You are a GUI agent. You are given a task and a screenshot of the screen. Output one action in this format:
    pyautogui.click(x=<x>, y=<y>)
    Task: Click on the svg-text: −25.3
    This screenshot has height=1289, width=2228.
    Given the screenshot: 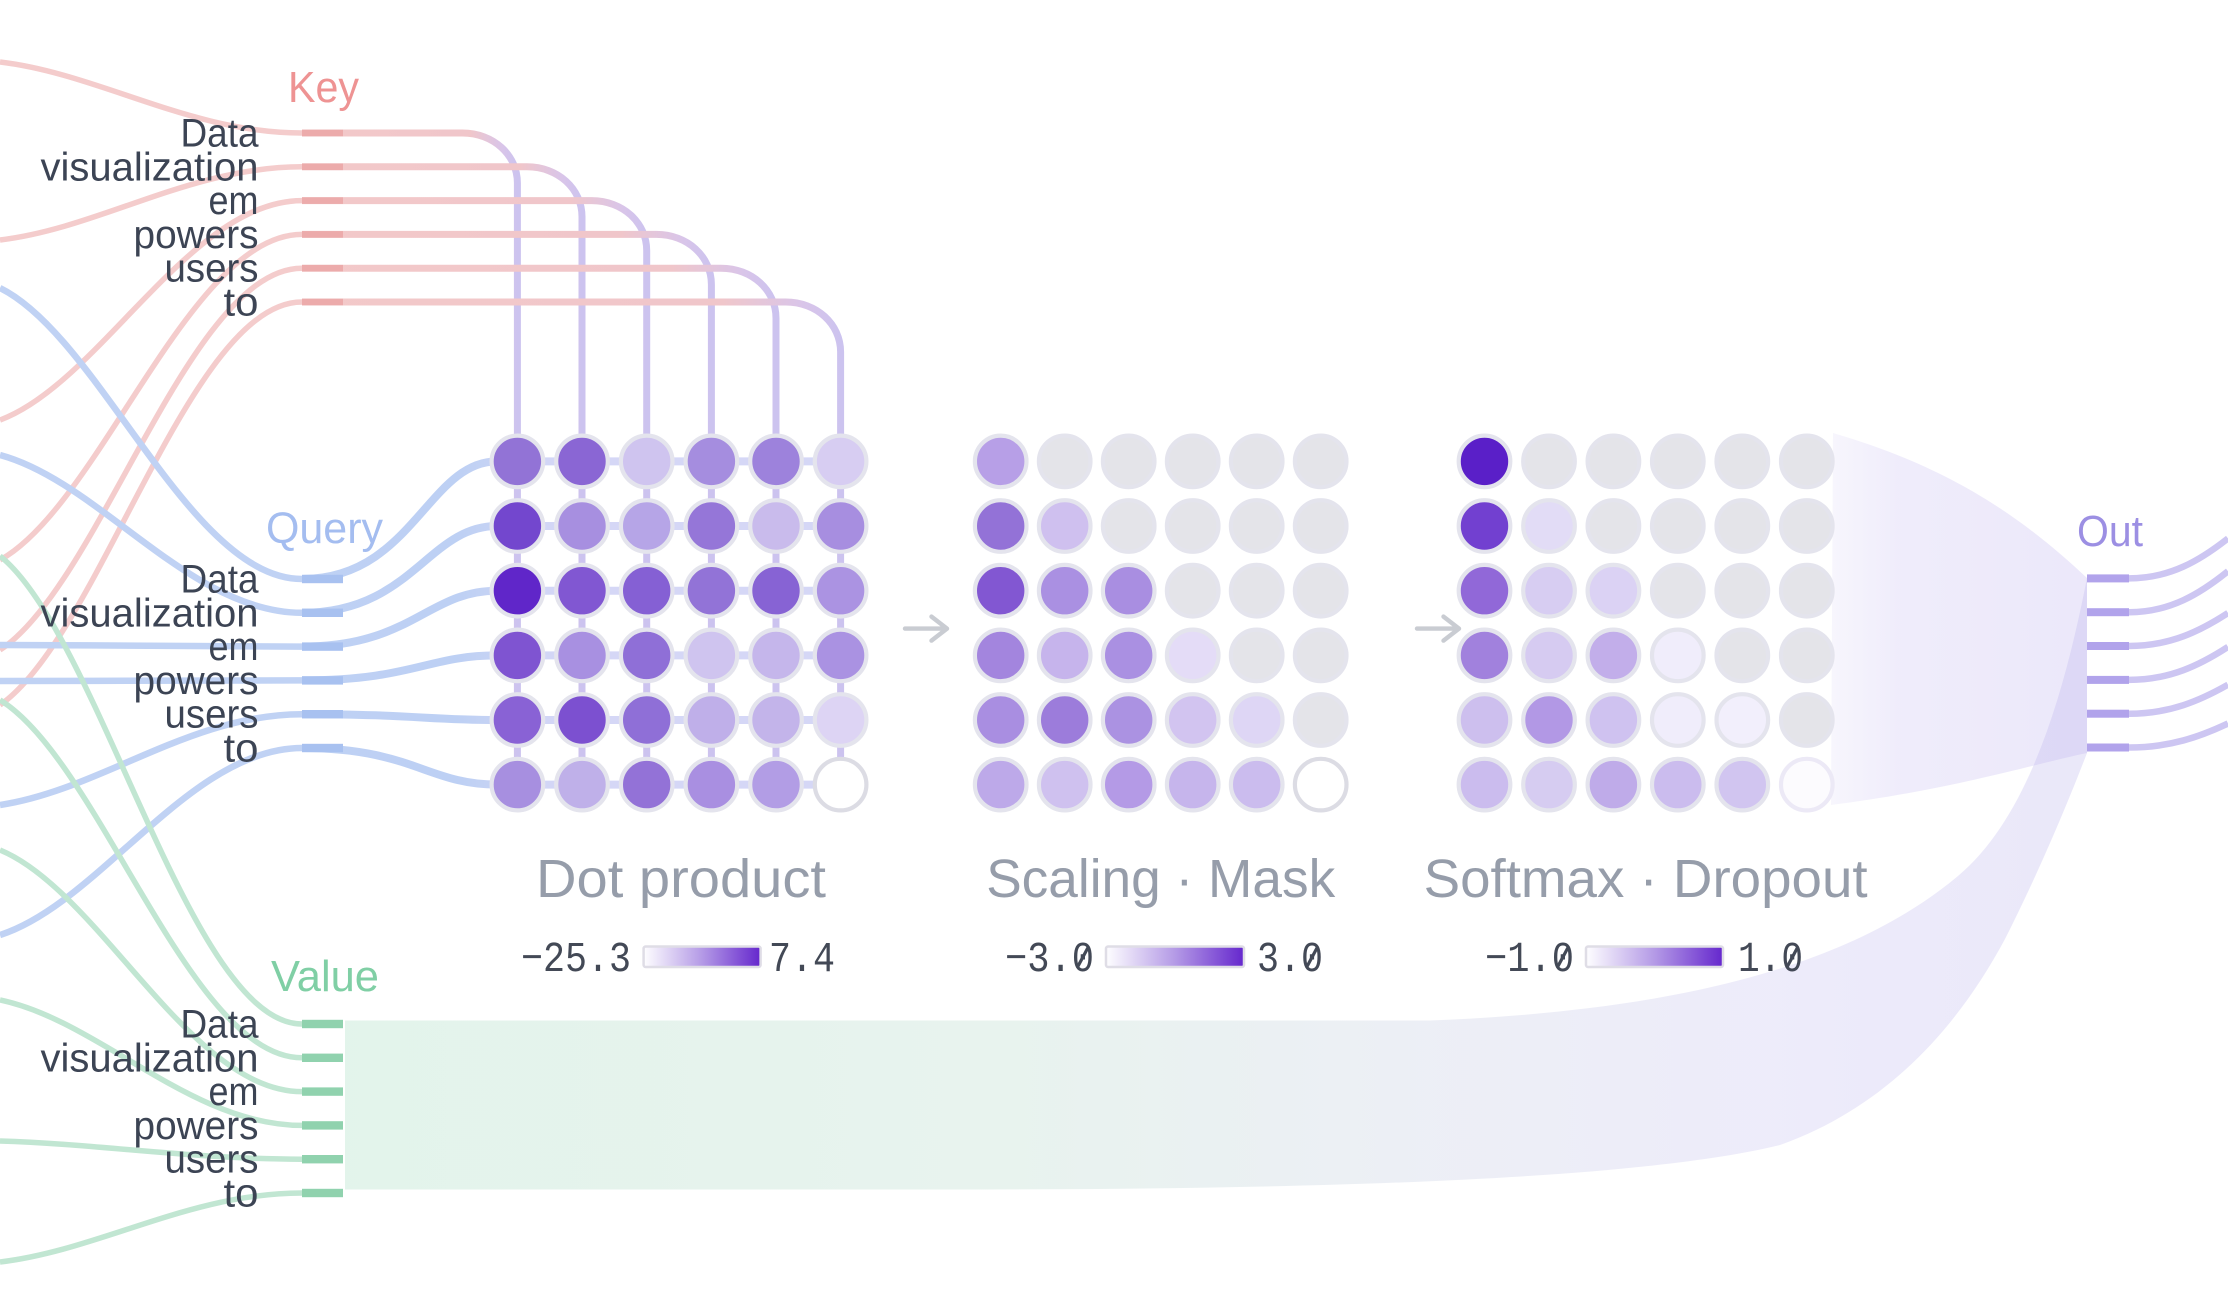 What is the action you would take?
    pyautogui.click(x=576, y=959)
    